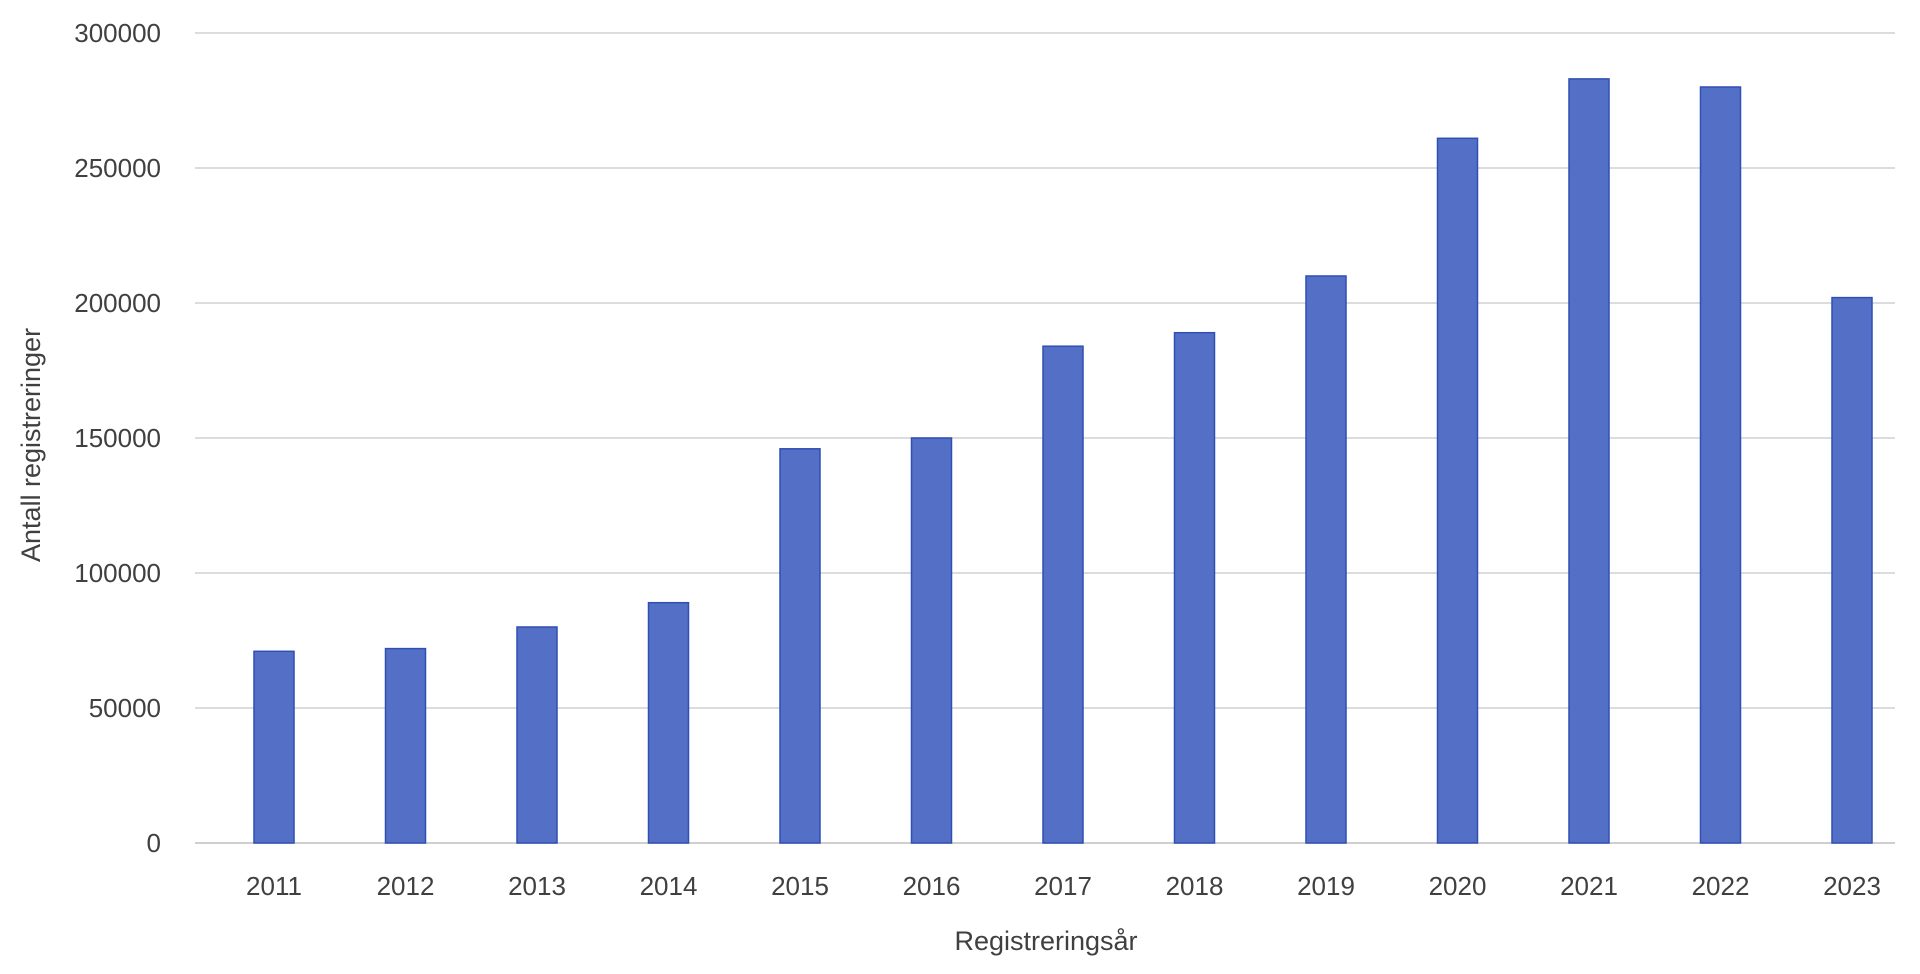 The height and width of the screenshot is (974, 1920). I want to click on bar-2015, so click(800, 646).